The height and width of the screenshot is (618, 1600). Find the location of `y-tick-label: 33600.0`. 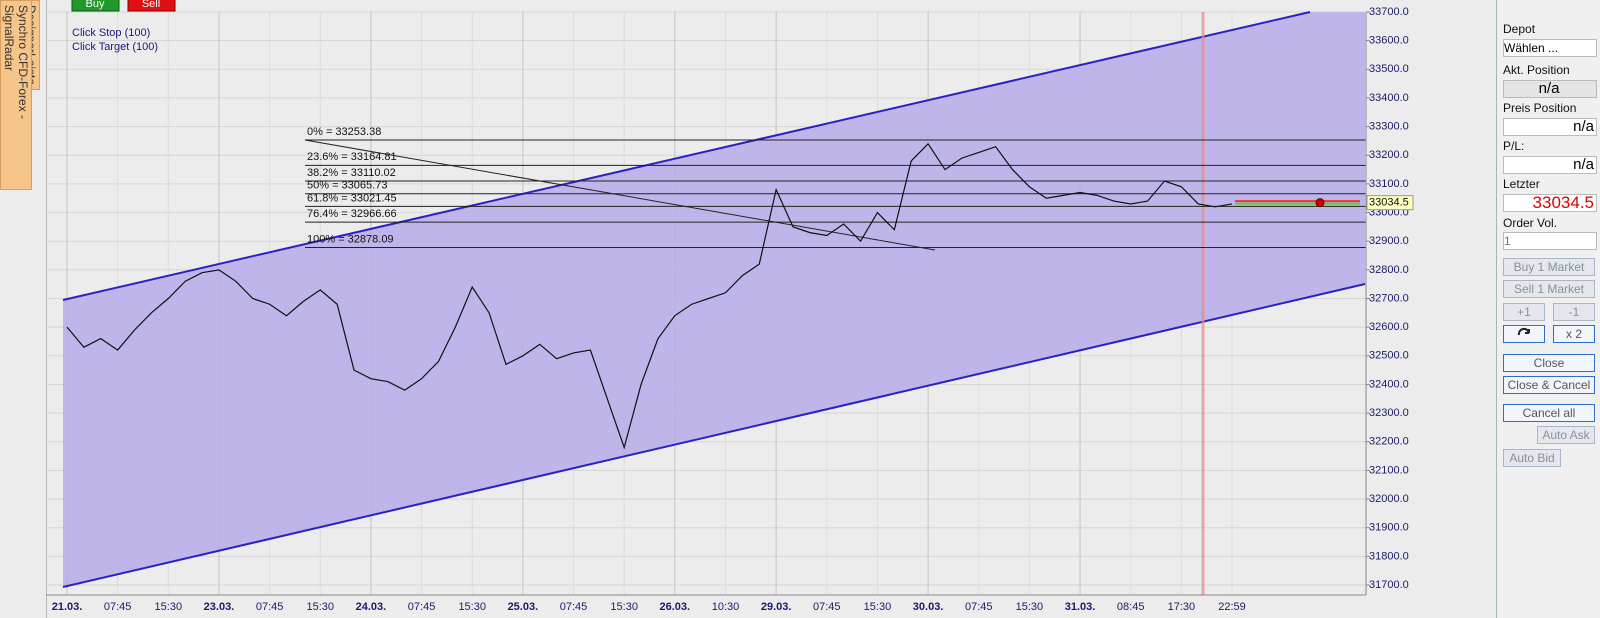

y-tick-label: 33600.0 is located at coordinates (1389, 41).